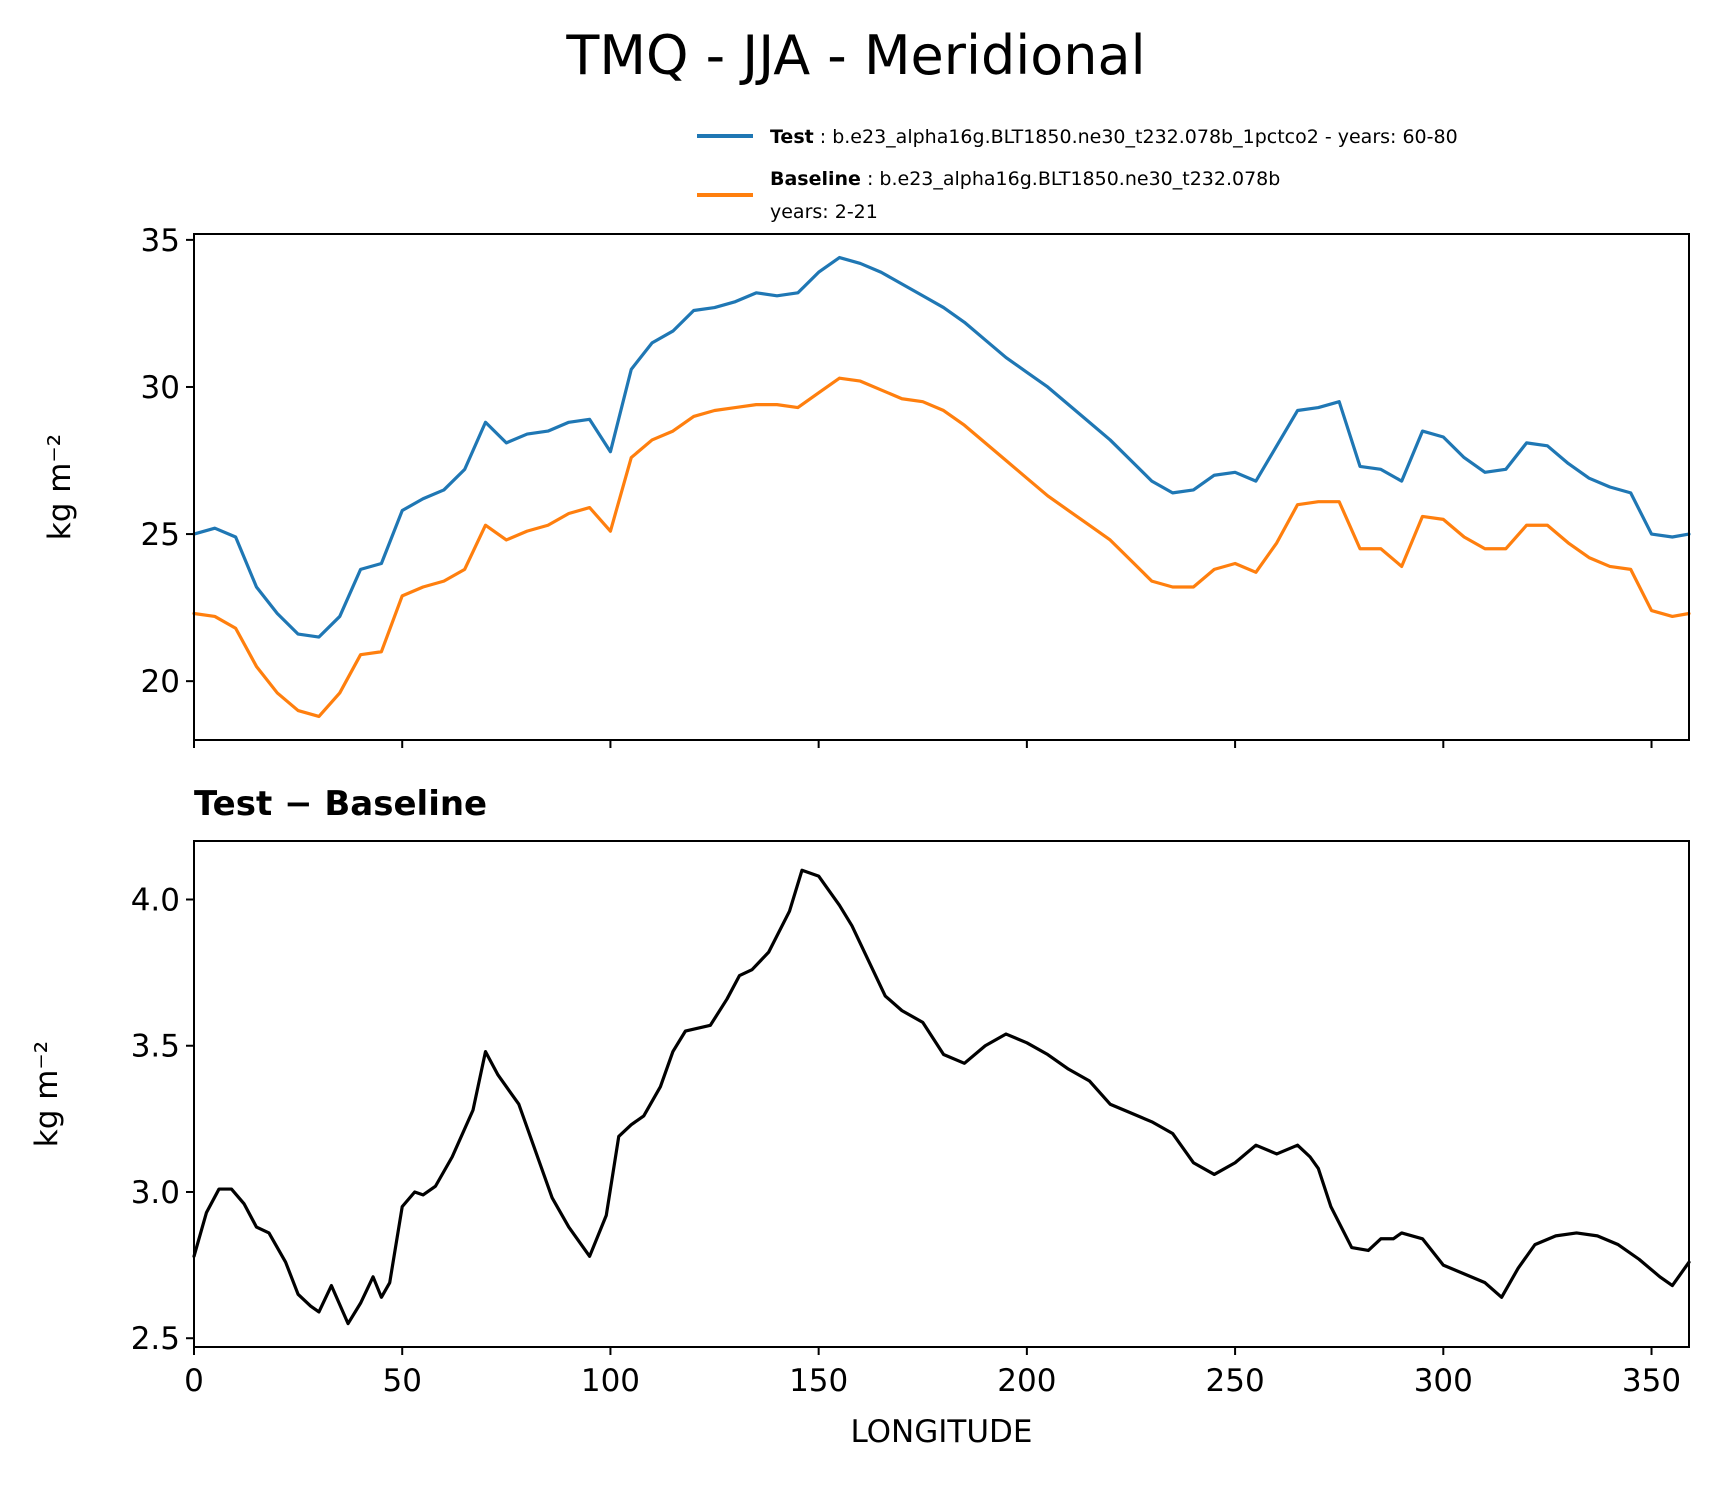  What do you see at coordinates (1443, 1381) in the screenshot?
I see `x-tick-label: 300` at bounding box center [1443, 1381].